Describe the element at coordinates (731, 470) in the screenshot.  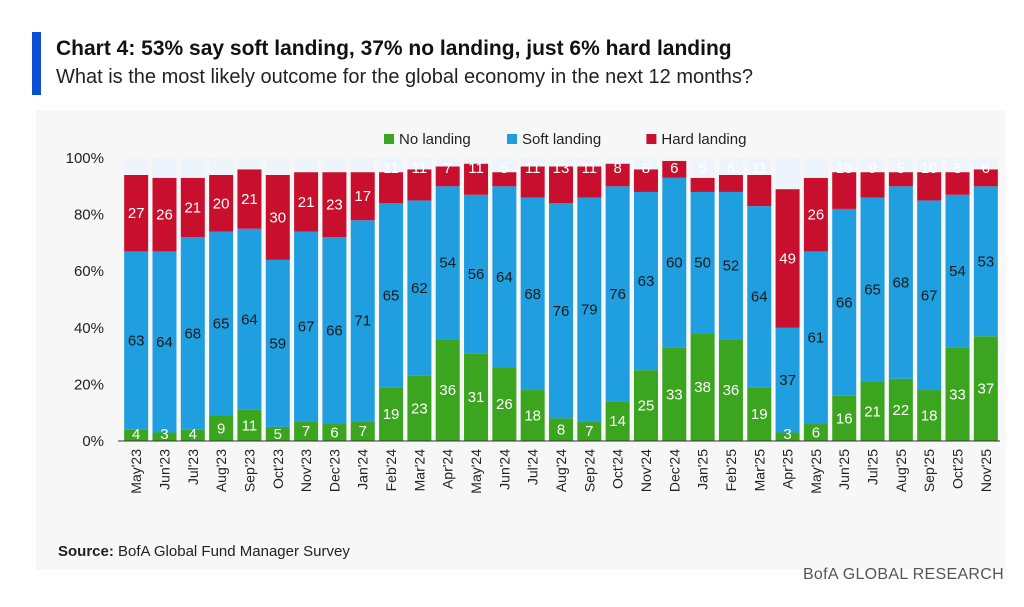
I see `x-tick-label: Feb'25` at that location.